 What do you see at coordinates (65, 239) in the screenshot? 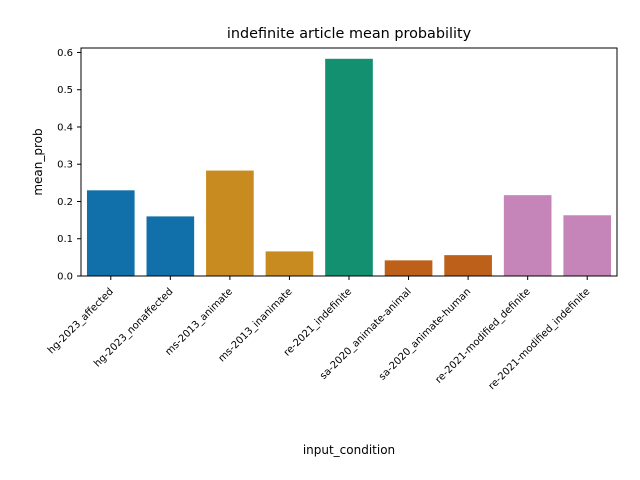
I see `y-tick-label: 0.1` at bounding box center [65, 239].